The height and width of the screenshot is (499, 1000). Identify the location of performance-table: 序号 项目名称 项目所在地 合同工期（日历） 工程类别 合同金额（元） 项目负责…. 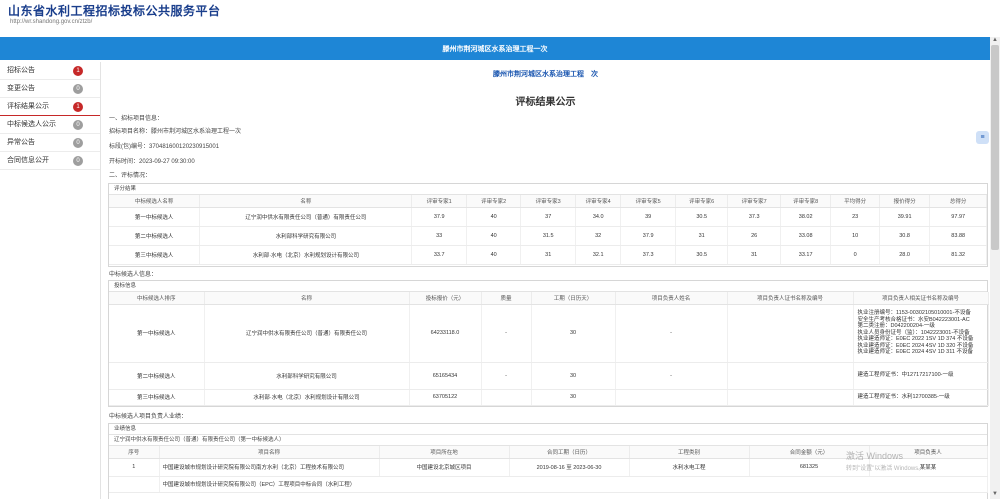
(548, 469).